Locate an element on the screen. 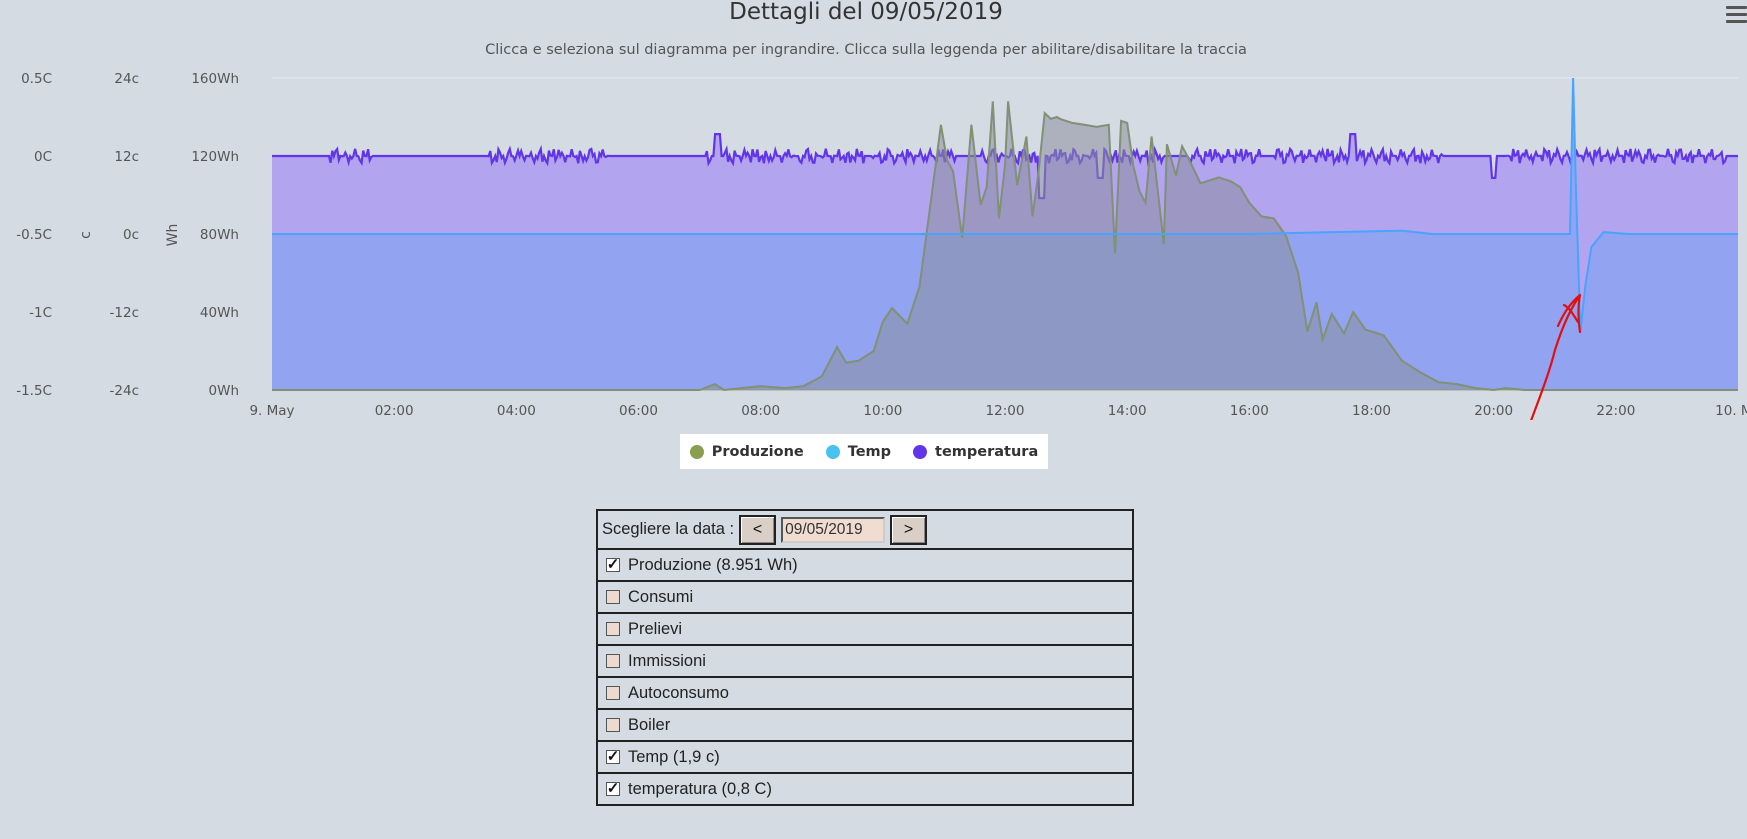 The height and width of the screenshot is (839, 1747). checkbox-temp: ✓ is located at coordinates (613, 756).